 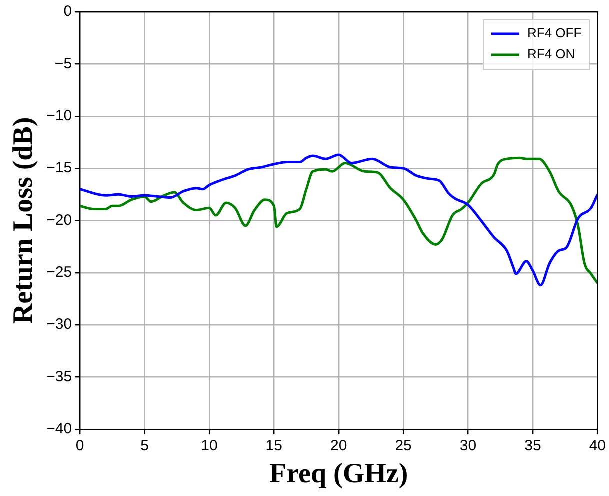 I want to click on x-tick-label: 15, so click(x=274, y=446).